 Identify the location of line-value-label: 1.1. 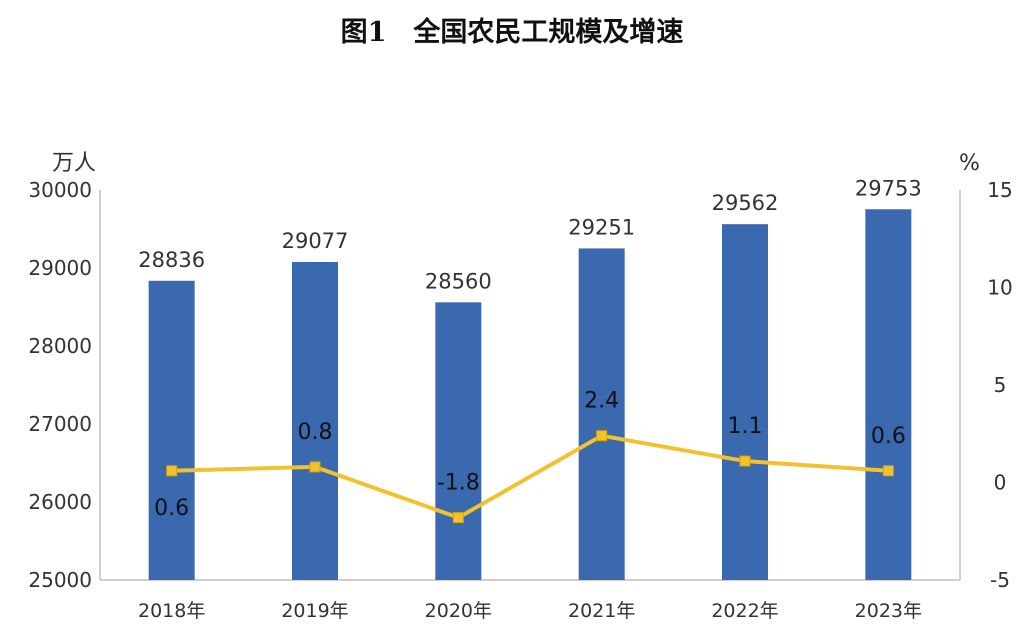
(745, 426).